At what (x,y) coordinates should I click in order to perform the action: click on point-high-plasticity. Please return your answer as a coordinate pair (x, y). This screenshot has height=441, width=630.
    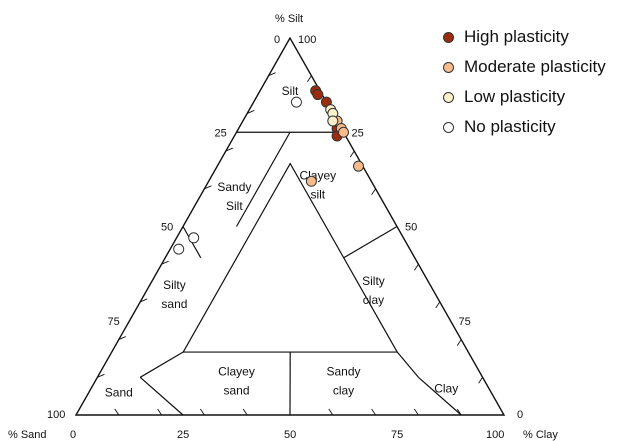
    Looking at the image, I should click on (318, 95).